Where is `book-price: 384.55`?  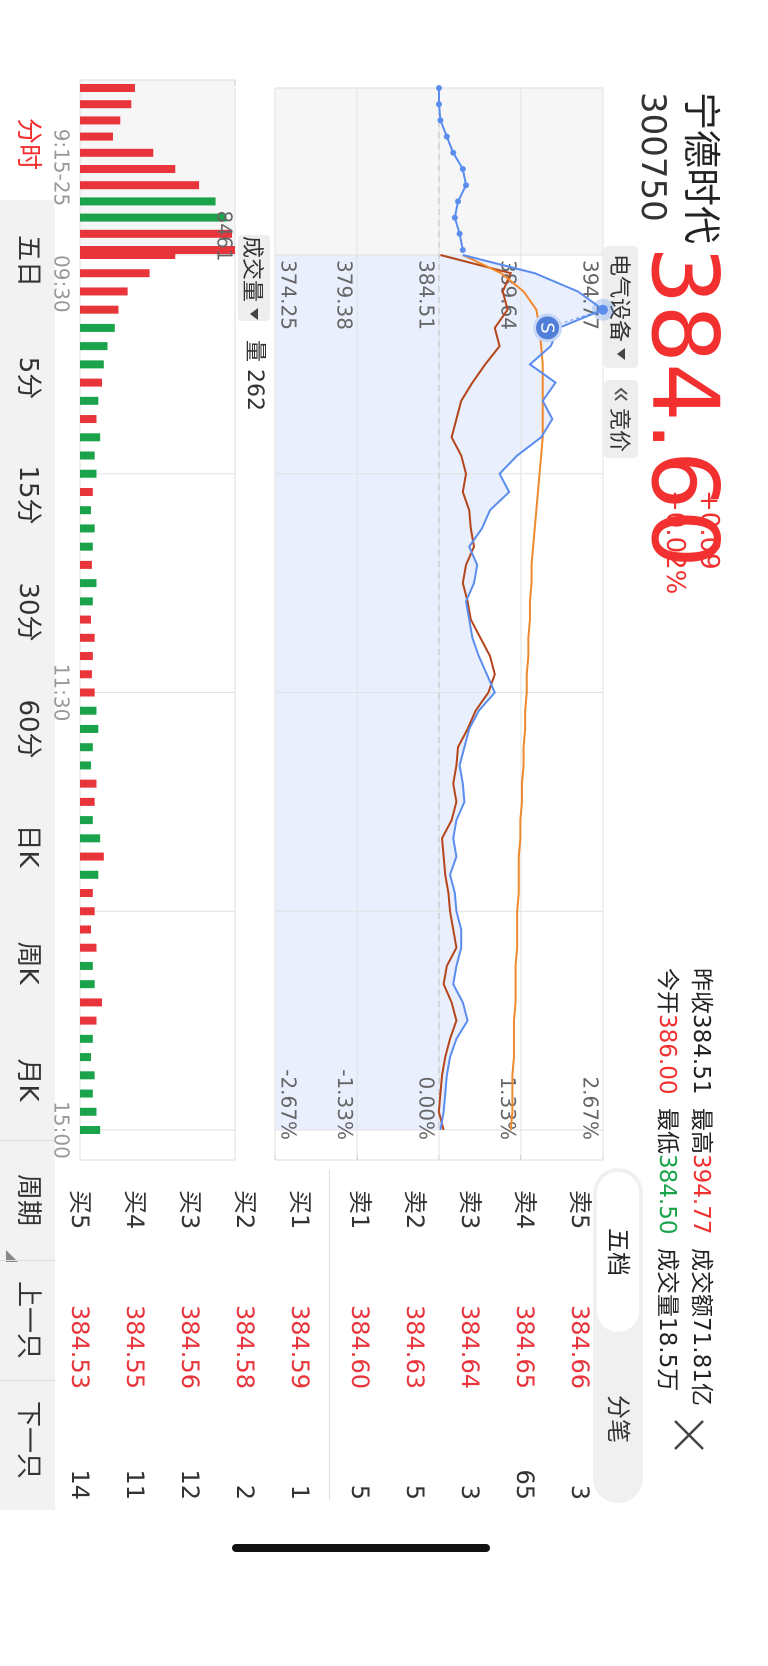
book-price: 384.55 is located at coordinates (135, 1347).